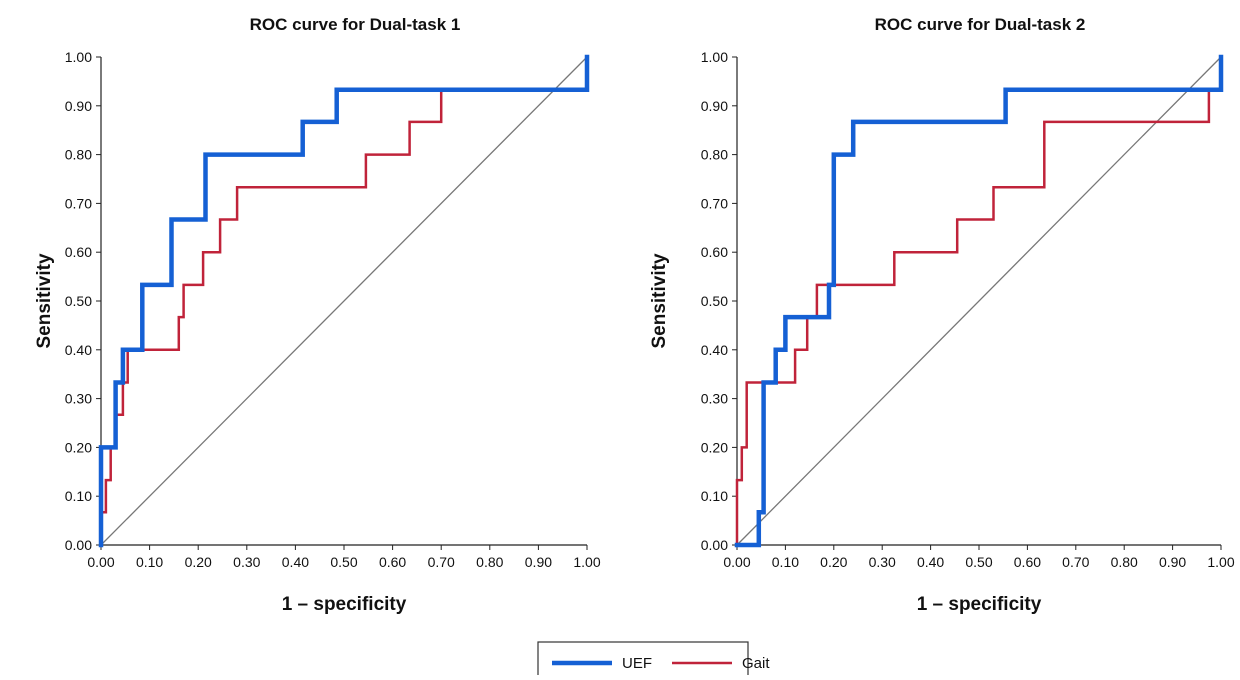 The height and width of the screenshot is (680, 1240). What do you see at coordinates (980, 24) in the screenshot?
I see `chart-title: ROC curve for Dual-task 2` at bounding box center [980, 24].